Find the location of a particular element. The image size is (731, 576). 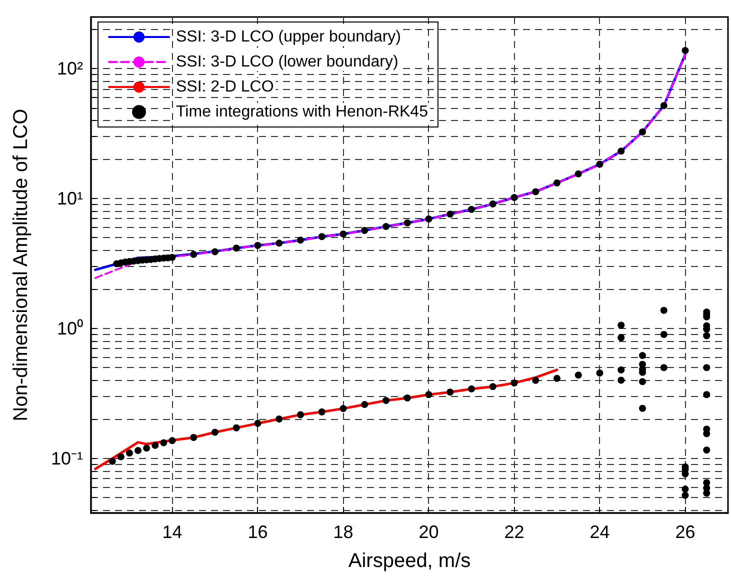

x-tick-label: 26 is located at coordinates (685, 532).